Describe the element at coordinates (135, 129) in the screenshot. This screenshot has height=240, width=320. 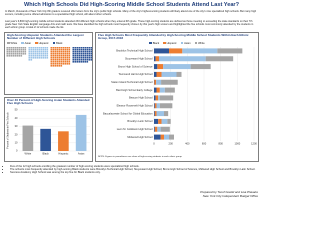
I see `y-tick-label: Leon M. Goldstein High School` at that location.